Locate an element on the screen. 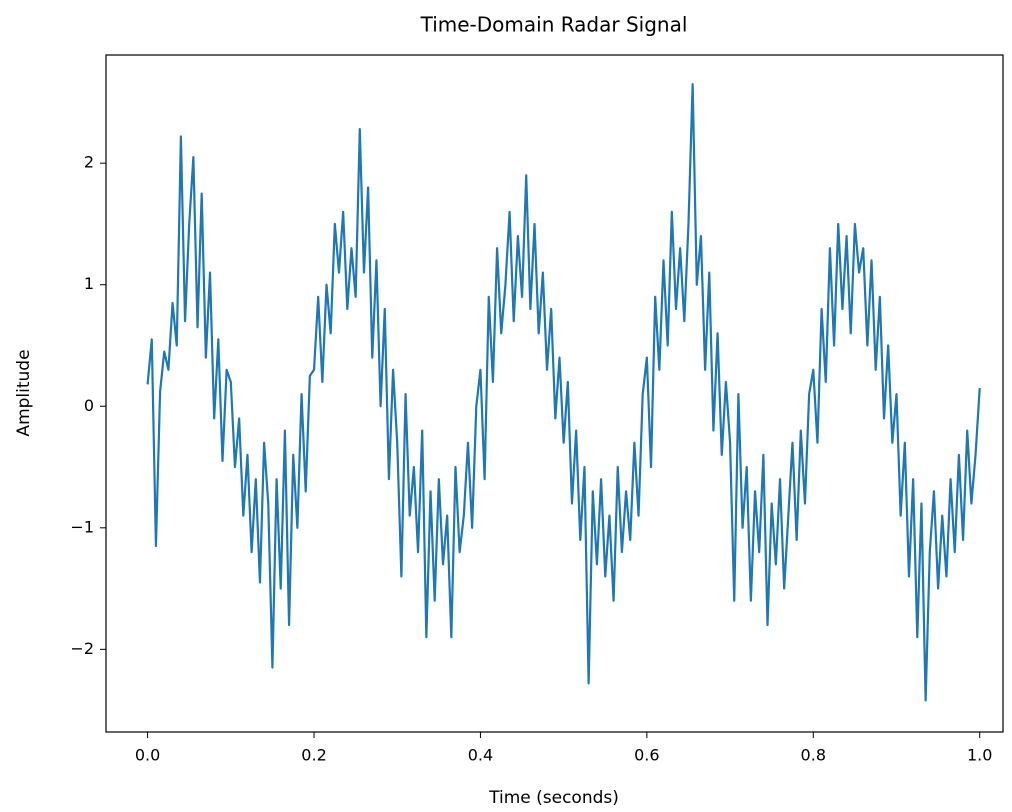 This screenshot has width=1012, height=812. x-tick-label: 0.8 is located at coordinates (813, 755).